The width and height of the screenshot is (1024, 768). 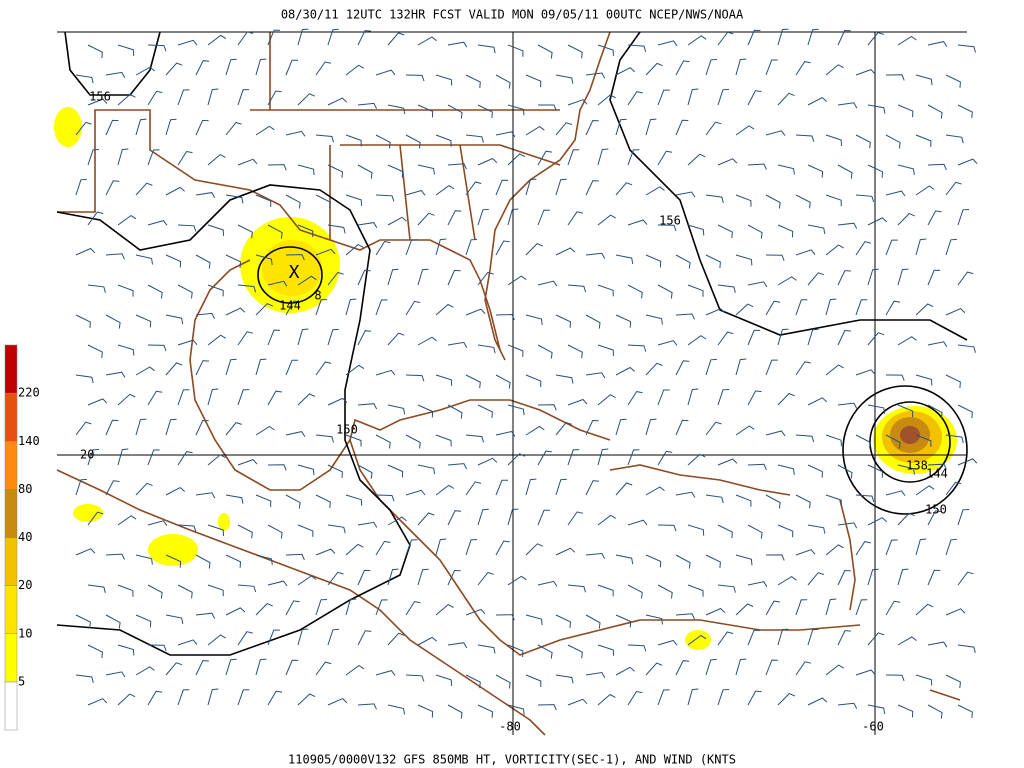 I want to click on contour-label: 156, so click(x=100, y=97).